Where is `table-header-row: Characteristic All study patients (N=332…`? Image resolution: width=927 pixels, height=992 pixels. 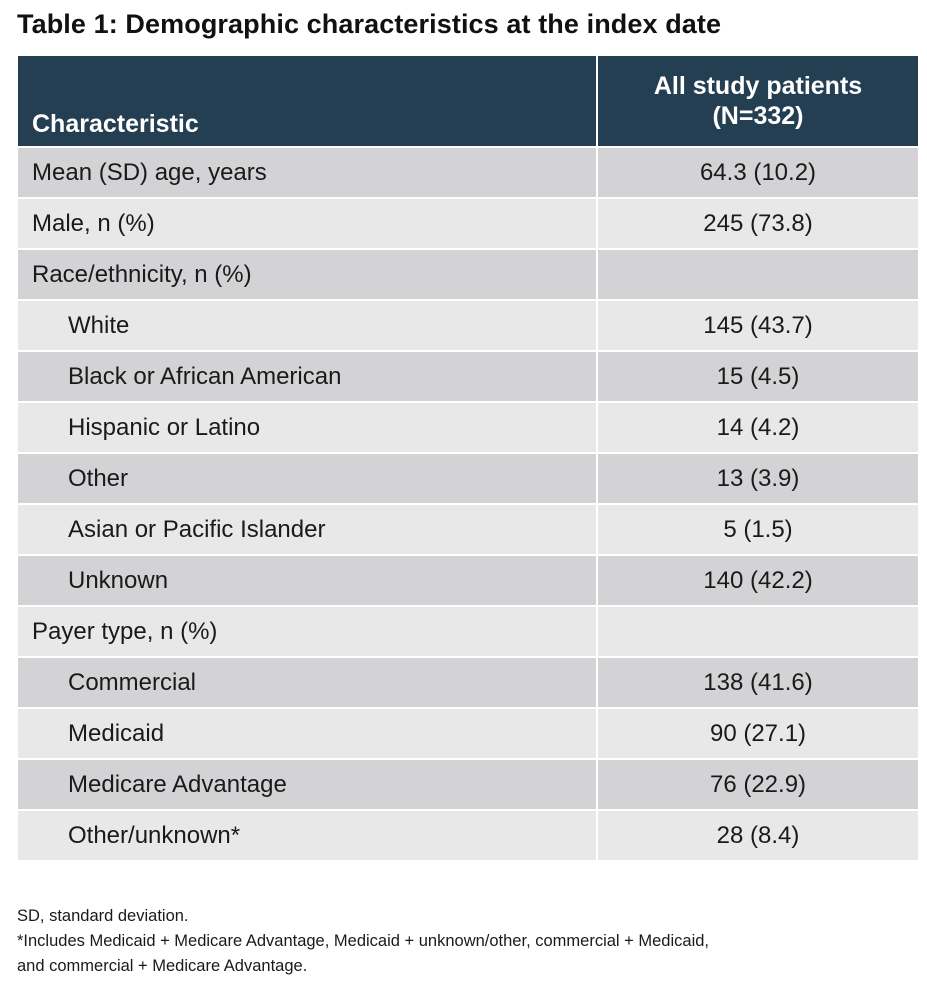
table-header-row: Characteristic All study patients (N=332… is located at coordinates (468, 101).